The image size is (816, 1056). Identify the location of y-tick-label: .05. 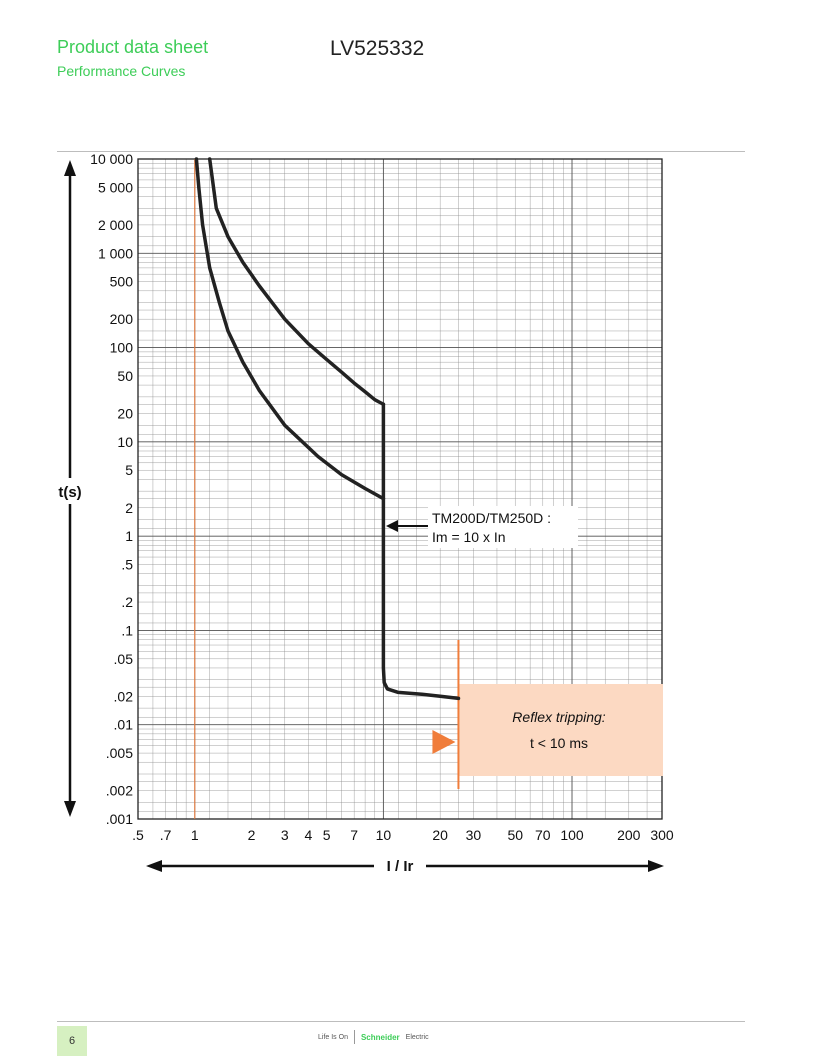
(124, 659).